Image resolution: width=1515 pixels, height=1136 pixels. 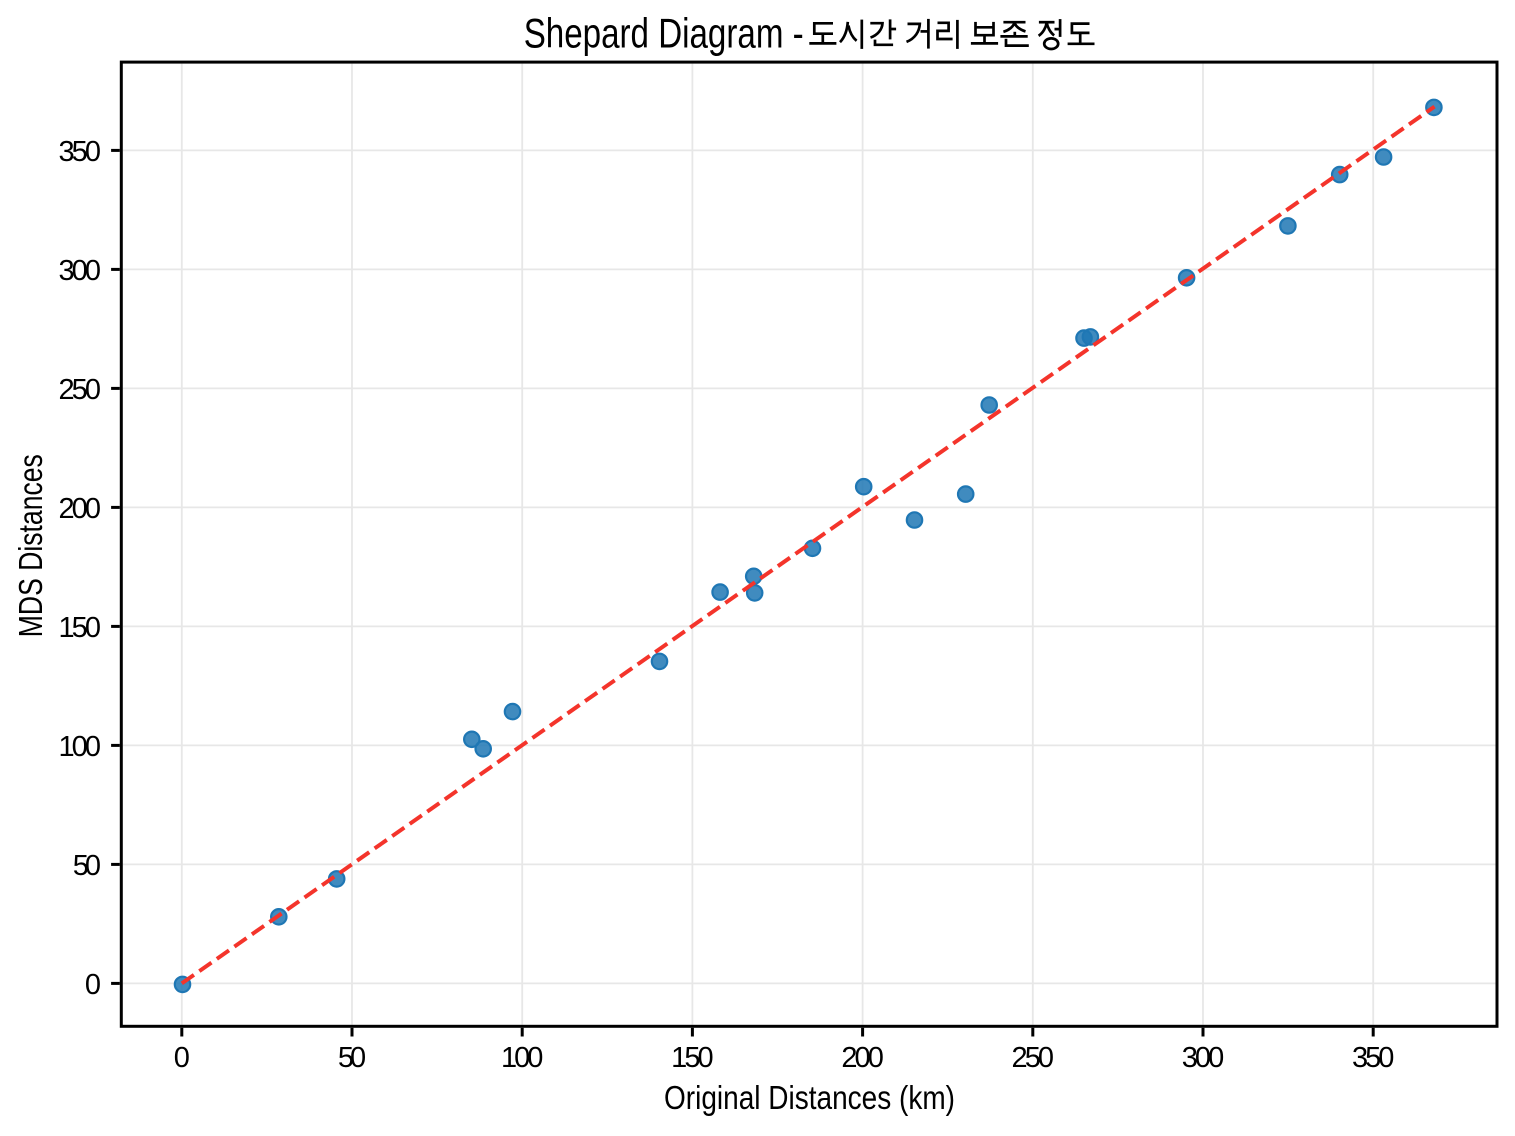 I want to click on svg-text: Original Distances (km), so click(x=809, y=1098).